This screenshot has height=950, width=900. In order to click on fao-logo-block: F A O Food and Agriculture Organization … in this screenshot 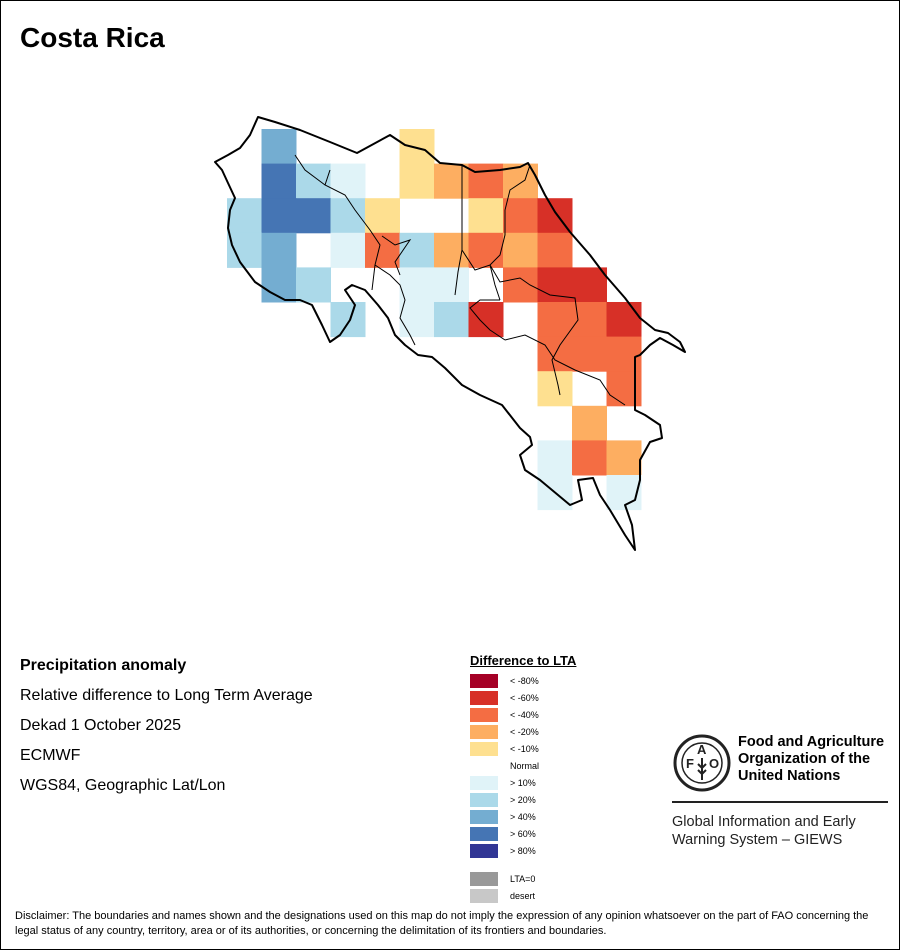, I will do `click(780, 789)`.